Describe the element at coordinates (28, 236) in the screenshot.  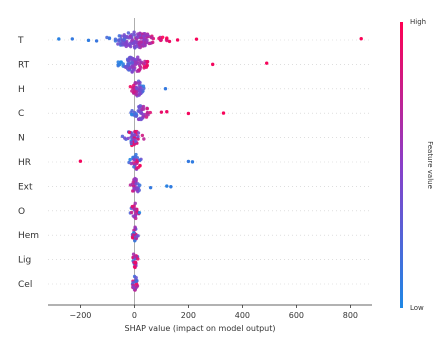
I see `feature-label: Hem` at that location.